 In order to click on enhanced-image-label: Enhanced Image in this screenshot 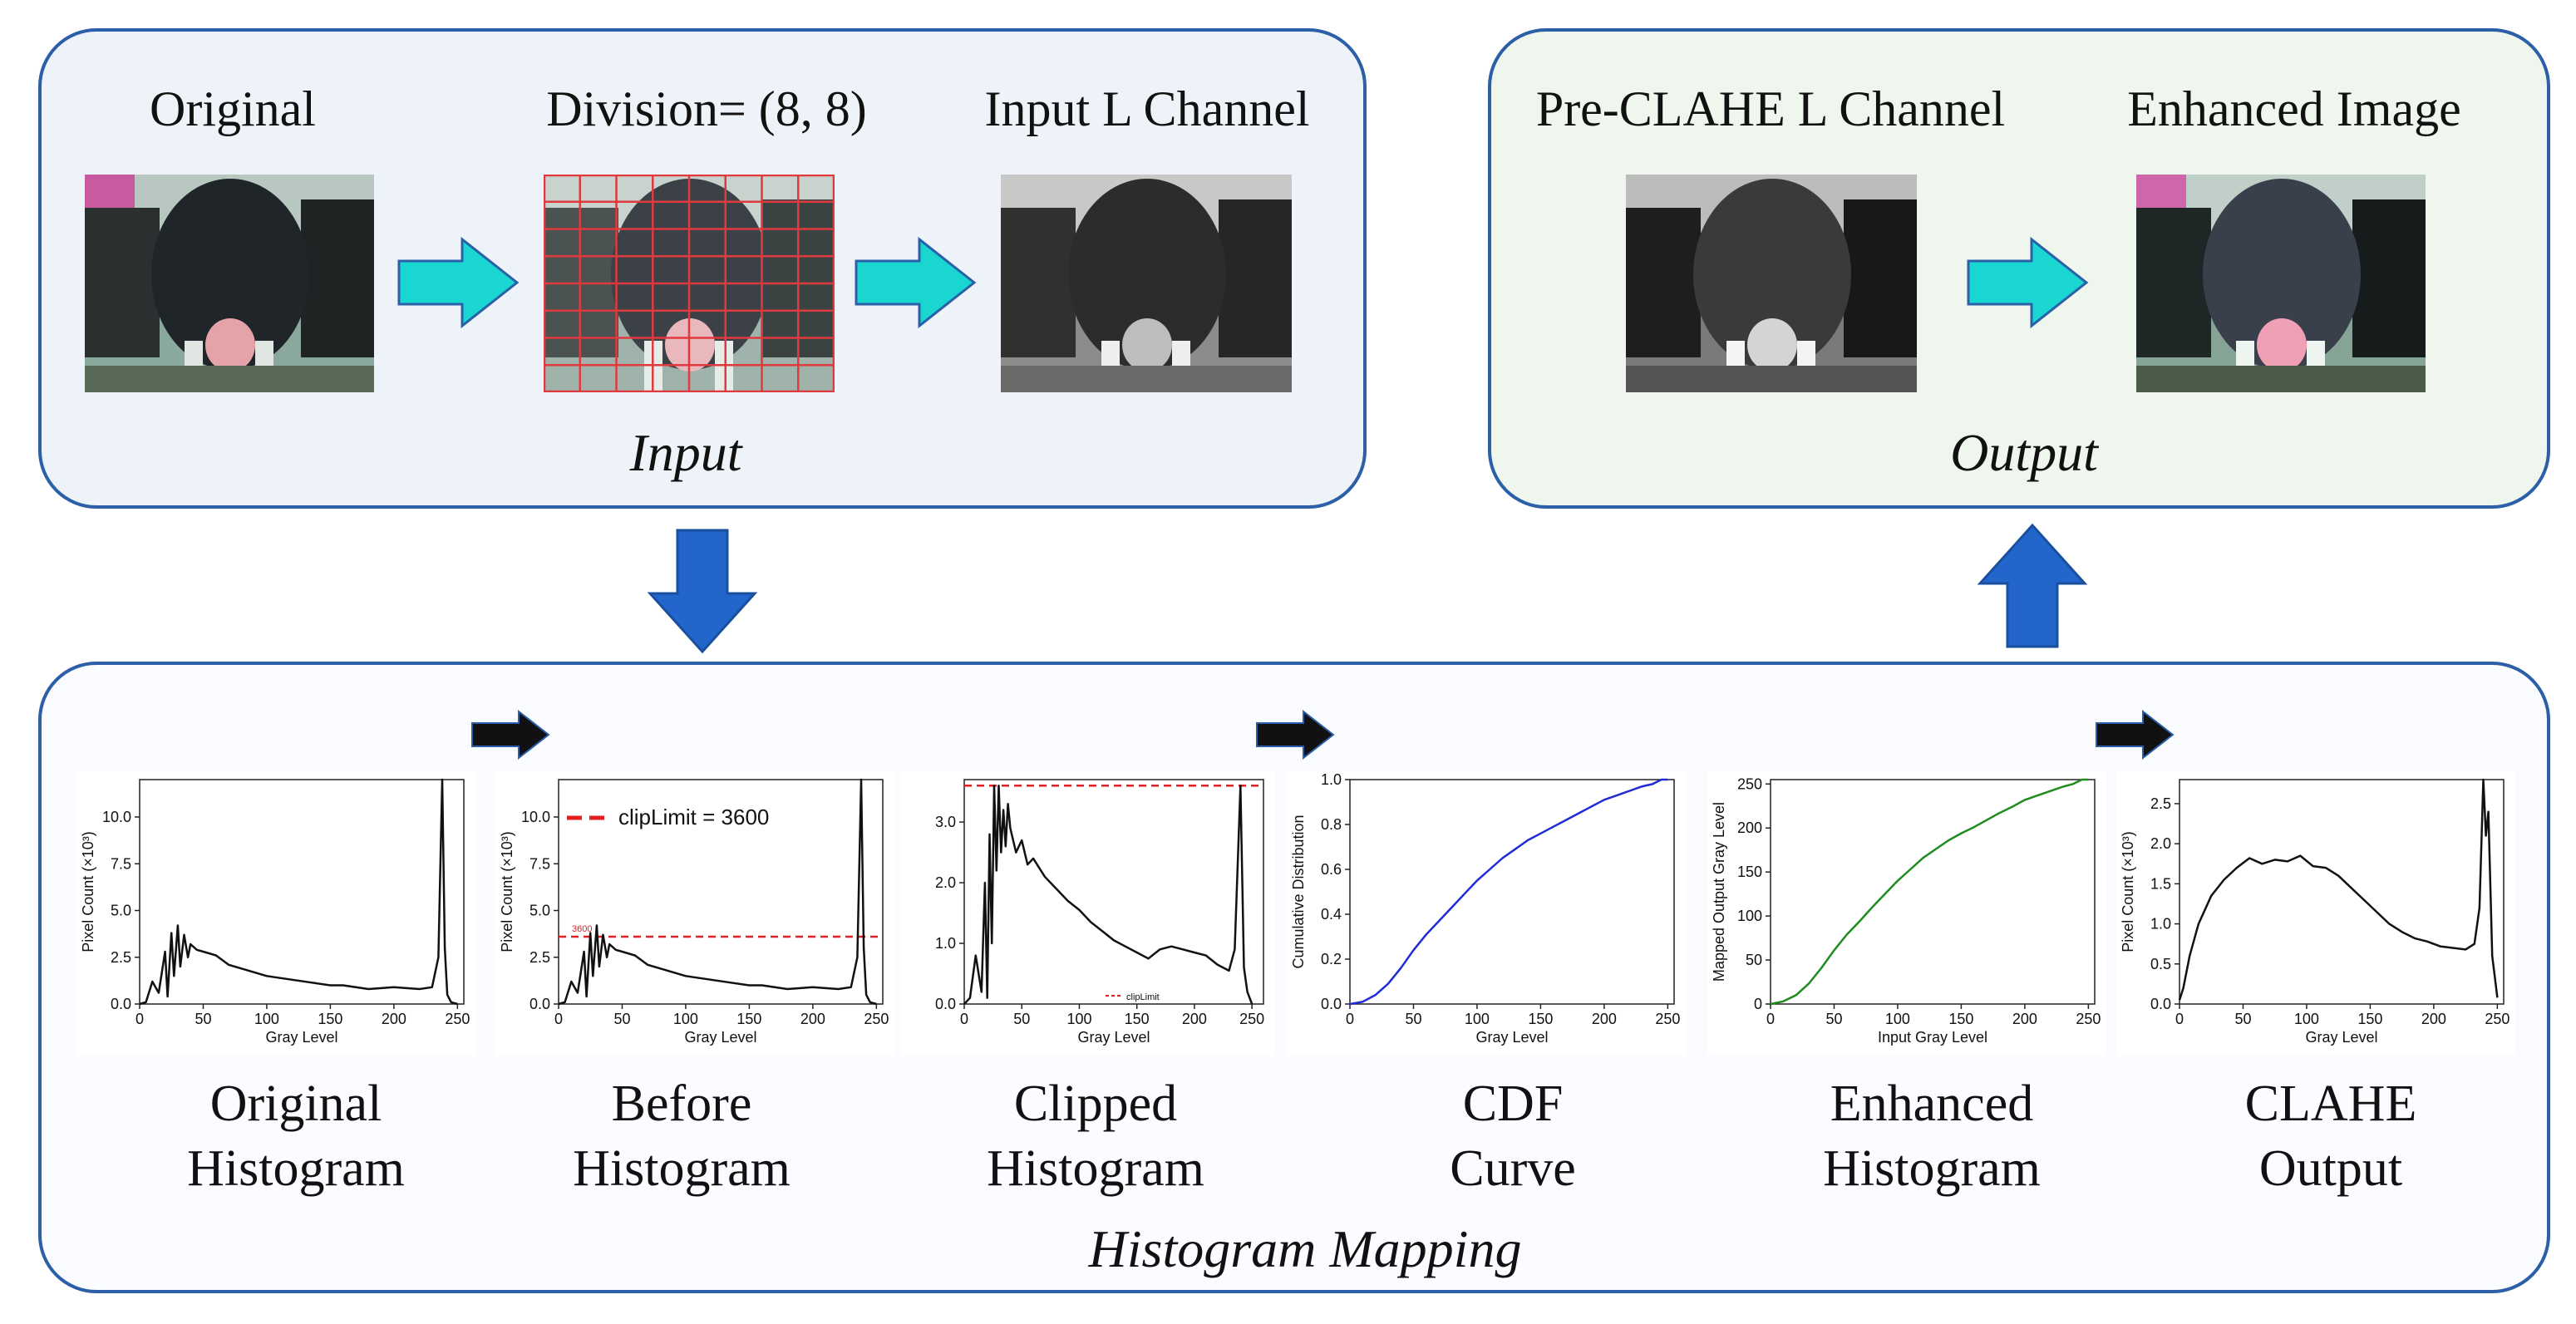, I will do `click(2294, 108)`.